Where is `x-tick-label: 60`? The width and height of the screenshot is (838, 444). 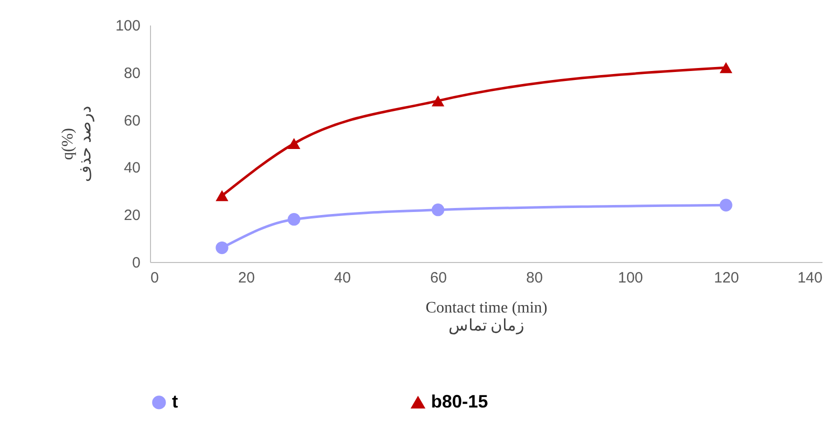 x-tick-label: 60 is located at coordinates (438, 278).